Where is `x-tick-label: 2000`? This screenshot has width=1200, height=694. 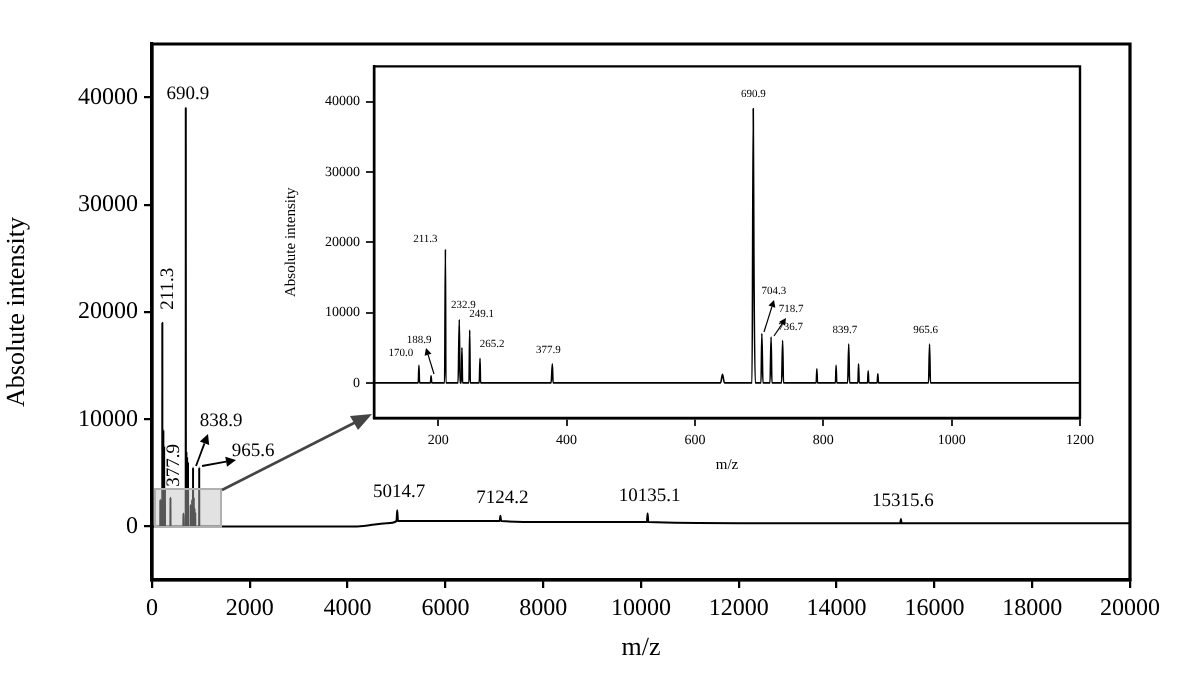 x-tick-label: 2000 is located at coordinates (249, 606).